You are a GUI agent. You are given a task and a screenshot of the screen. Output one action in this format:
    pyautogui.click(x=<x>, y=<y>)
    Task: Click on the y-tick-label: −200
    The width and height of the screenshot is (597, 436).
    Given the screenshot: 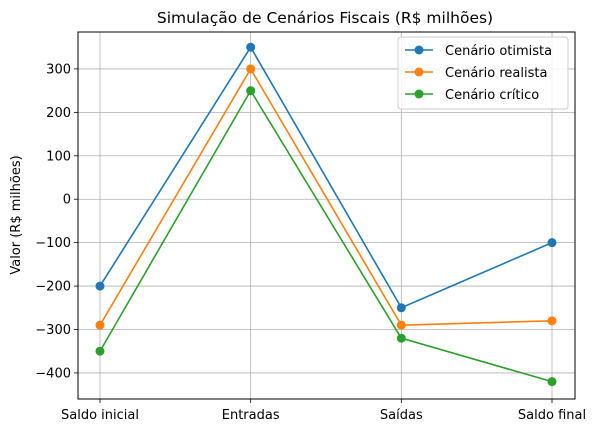 What is the action you would take?
    pyautogui.click(x=53, y=287)
    